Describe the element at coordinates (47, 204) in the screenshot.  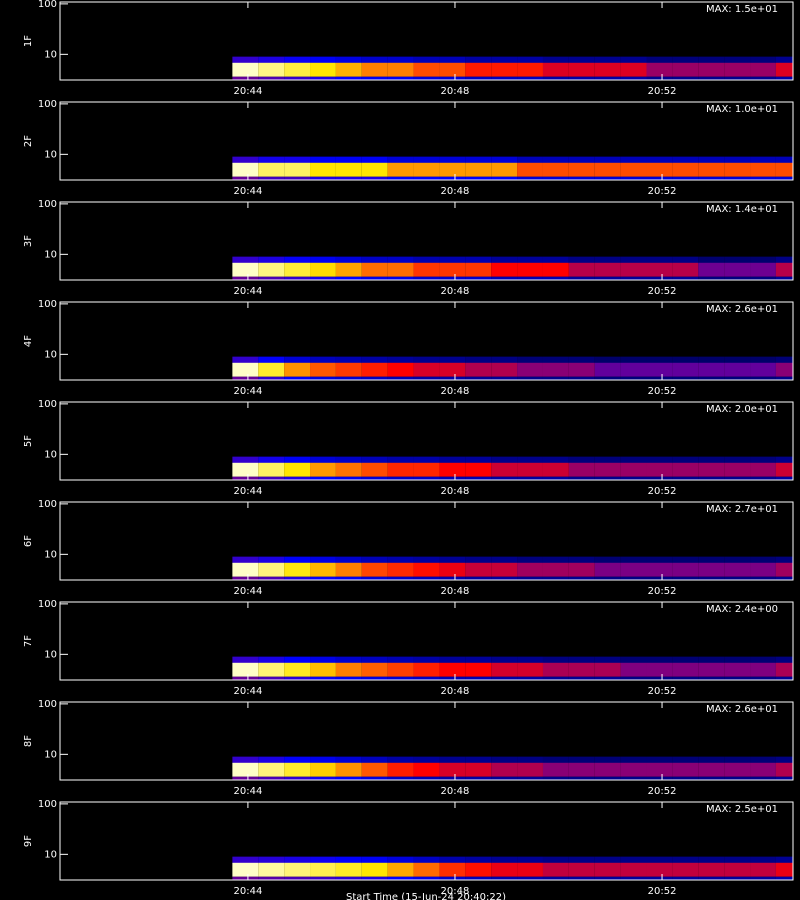
I see `y-tick-label: 100` at that location.